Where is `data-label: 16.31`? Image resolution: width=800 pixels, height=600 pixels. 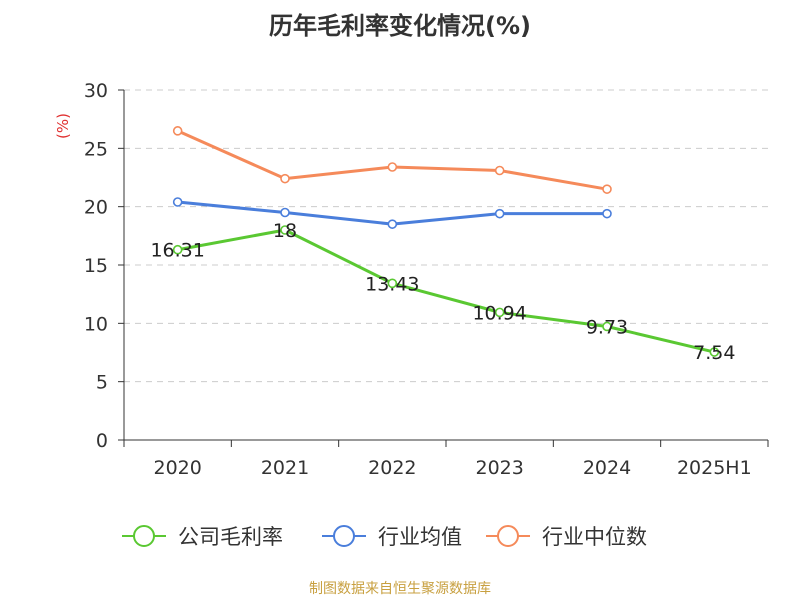
data-label: 16.31 is located at coordinates (177, 251).